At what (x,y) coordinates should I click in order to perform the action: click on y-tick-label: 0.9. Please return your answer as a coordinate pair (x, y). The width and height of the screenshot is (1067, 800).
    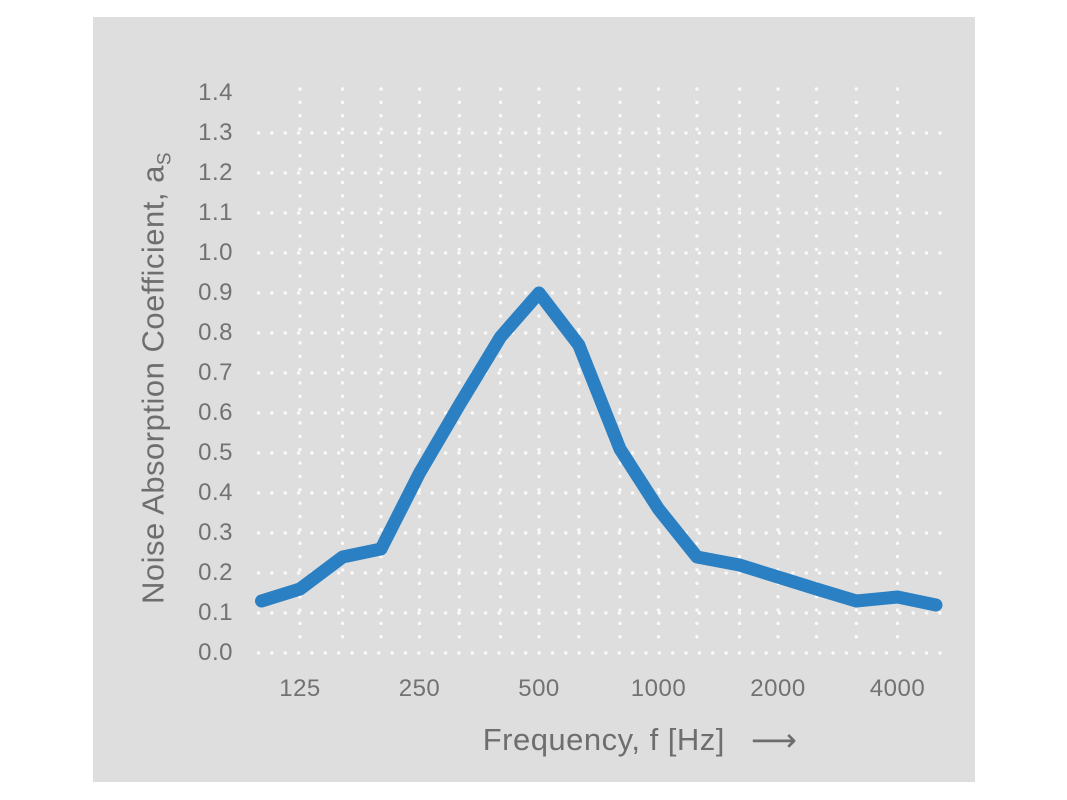
    Looking at the image, I should click on (215, 292).